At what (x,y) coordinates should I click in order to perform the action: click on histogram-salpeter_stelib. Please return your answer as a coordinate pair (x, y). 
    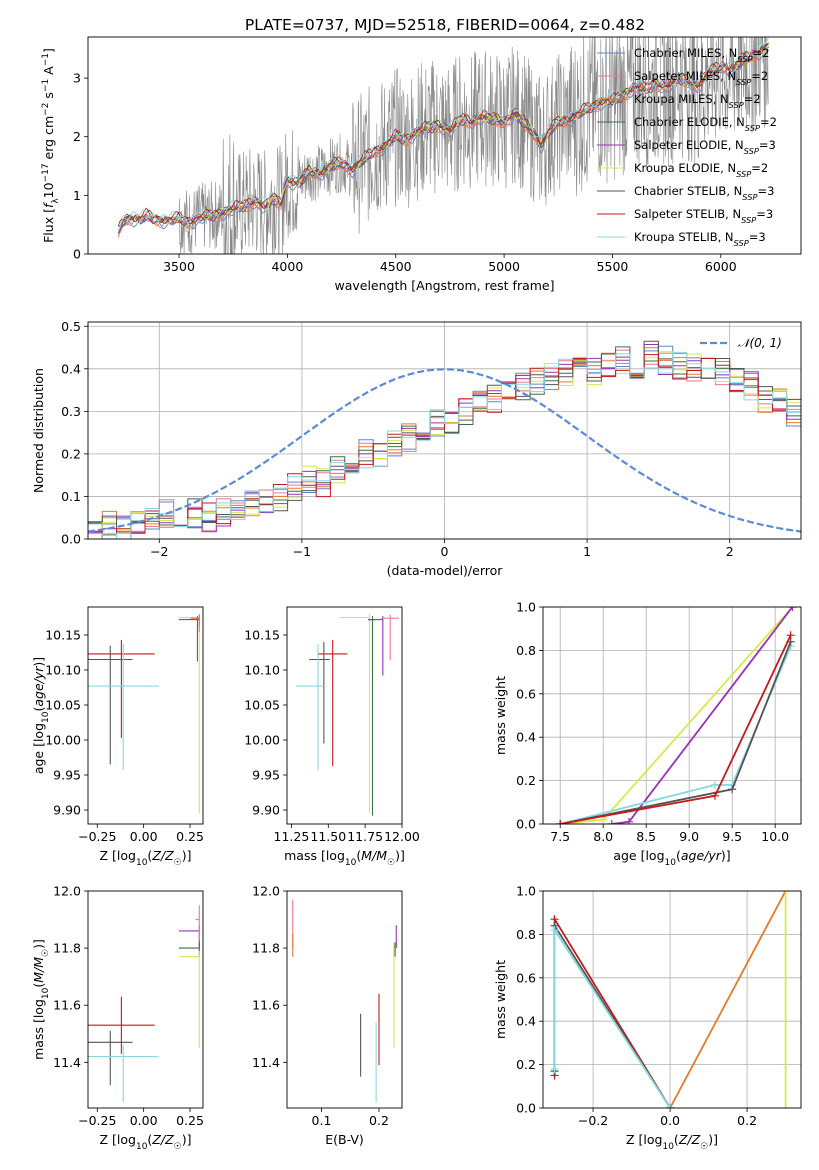
    Looking at the image, I should click on (444, 446).